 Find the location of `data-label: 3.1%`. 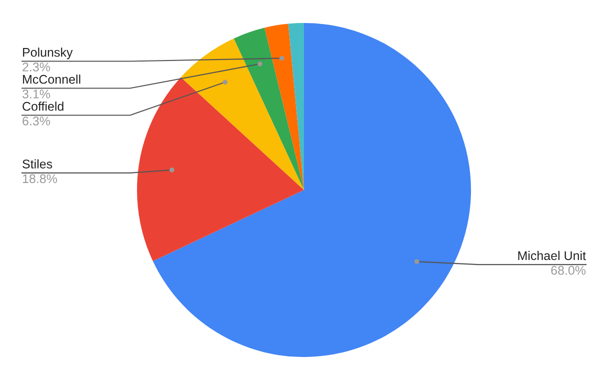

data-label: 3.1% is located at coordinates (36, 94).